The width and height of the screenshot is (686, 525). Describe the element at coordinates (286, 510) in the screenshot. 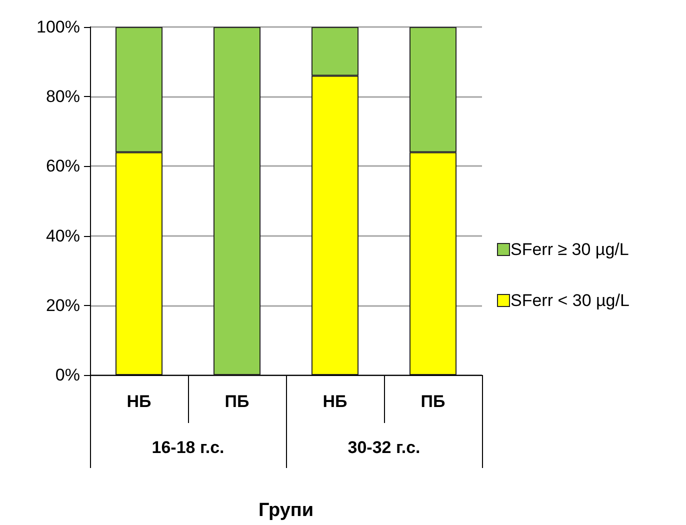

I see `x-axis-title: Групи` at that location.